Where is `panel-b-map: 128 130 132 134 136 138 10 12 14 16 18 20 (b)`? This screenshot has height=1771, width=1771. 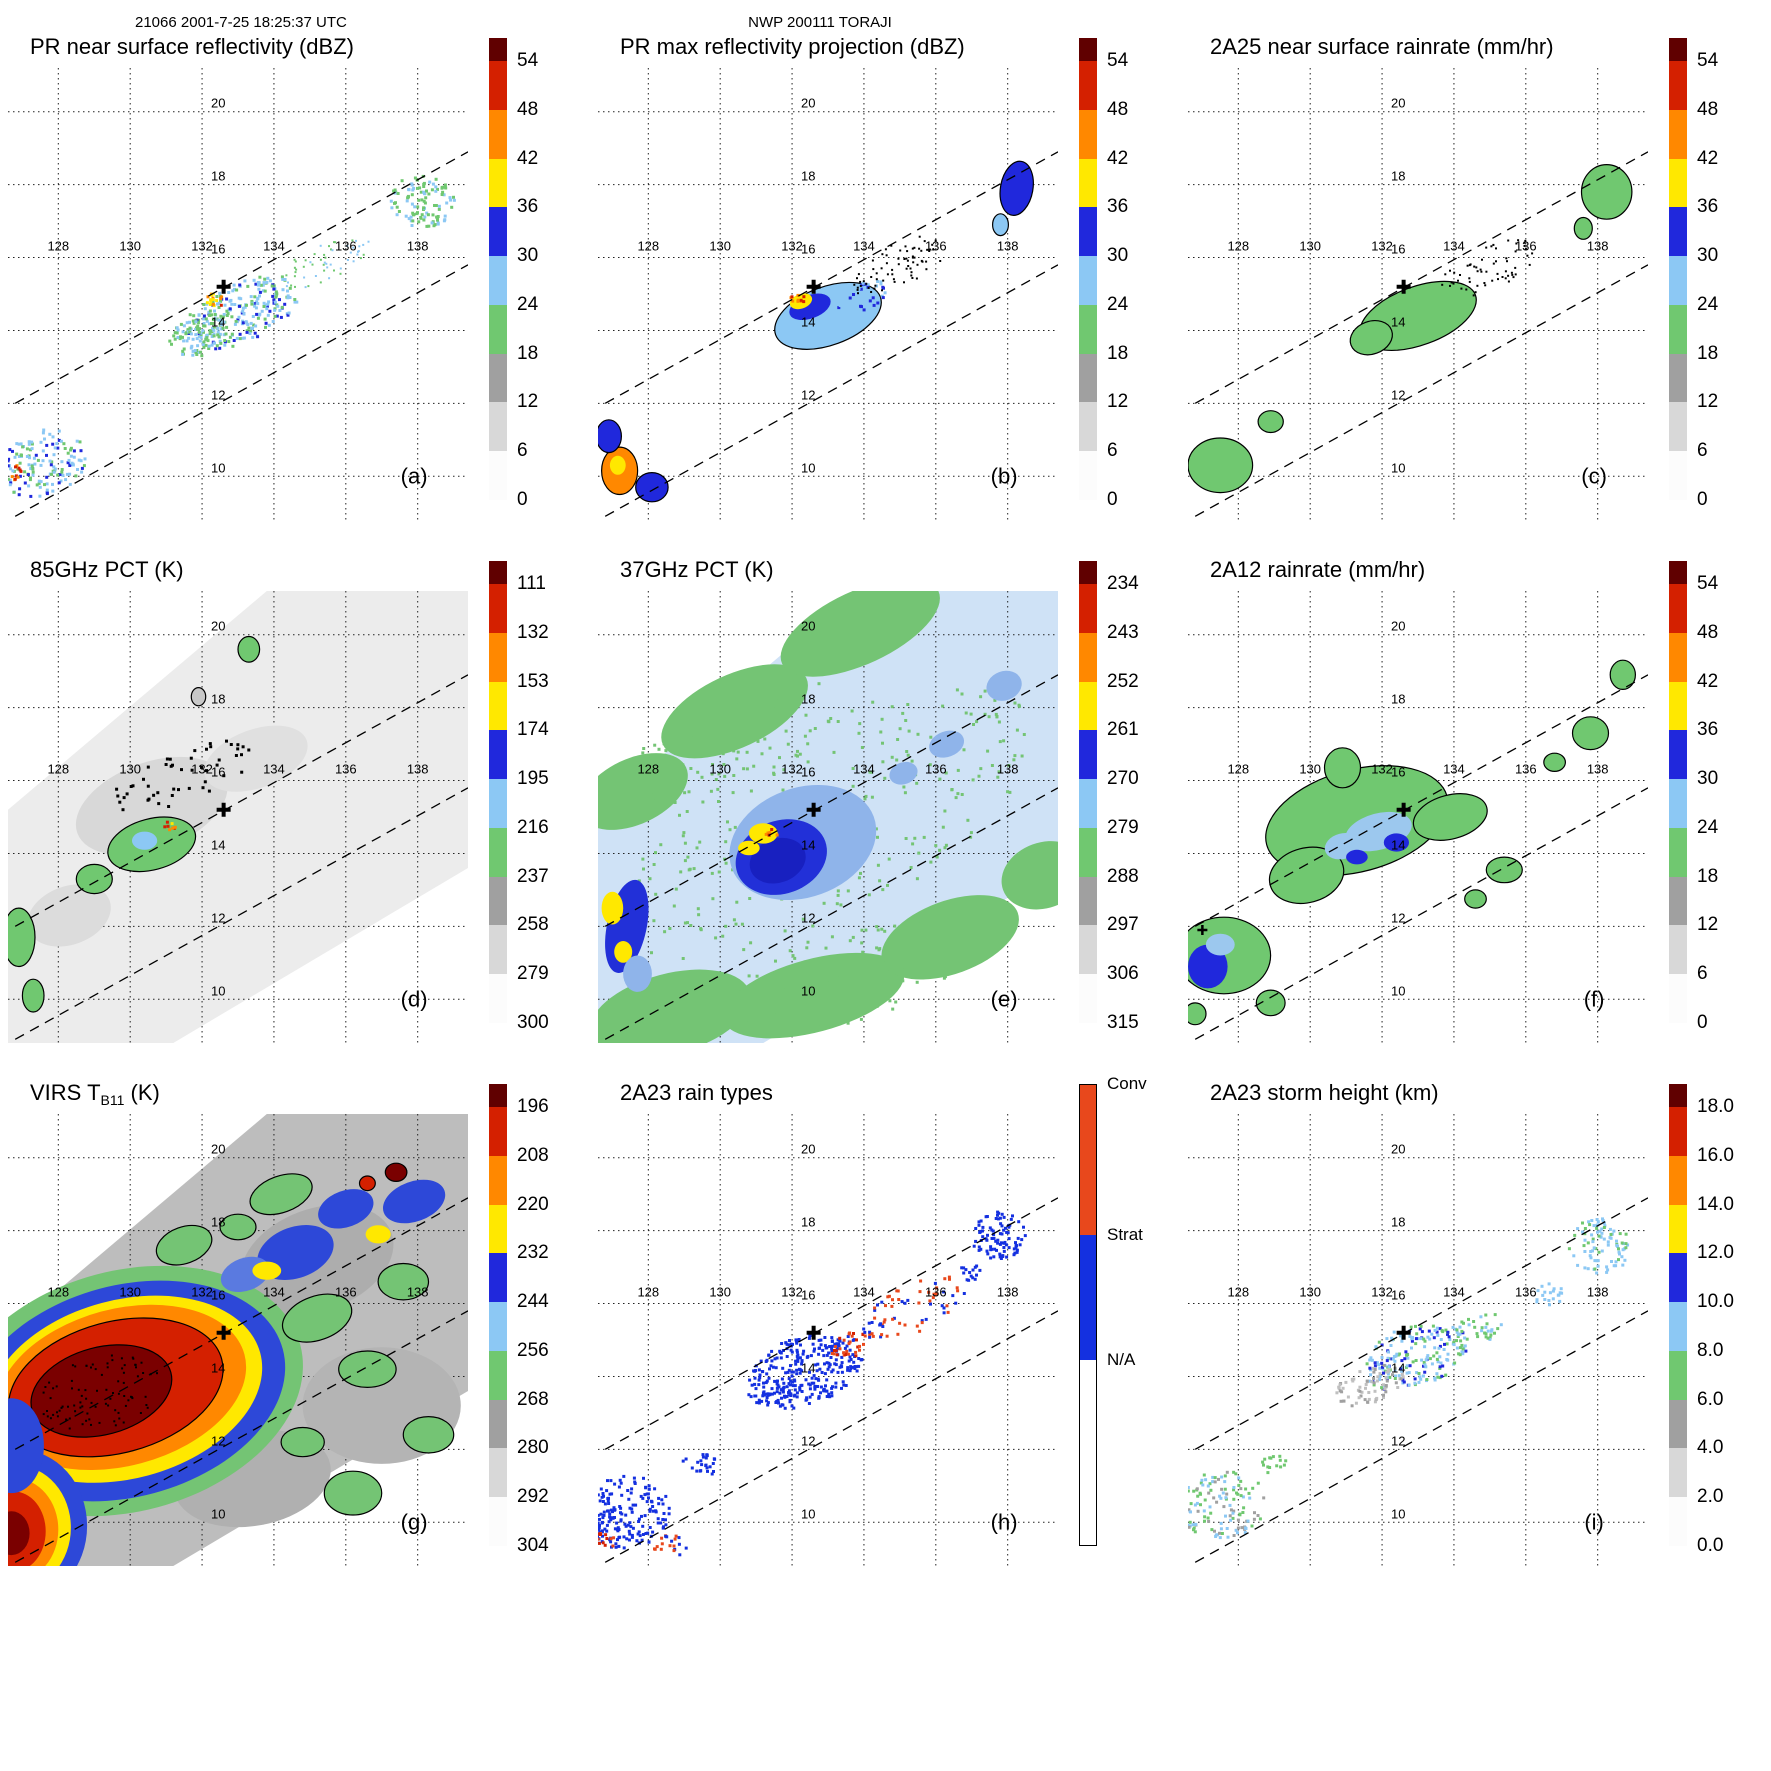
panel-b-map: 128 130 132 134 136 138 10 12 14 16 18 20 (b) is located at coordinates (828, 294).